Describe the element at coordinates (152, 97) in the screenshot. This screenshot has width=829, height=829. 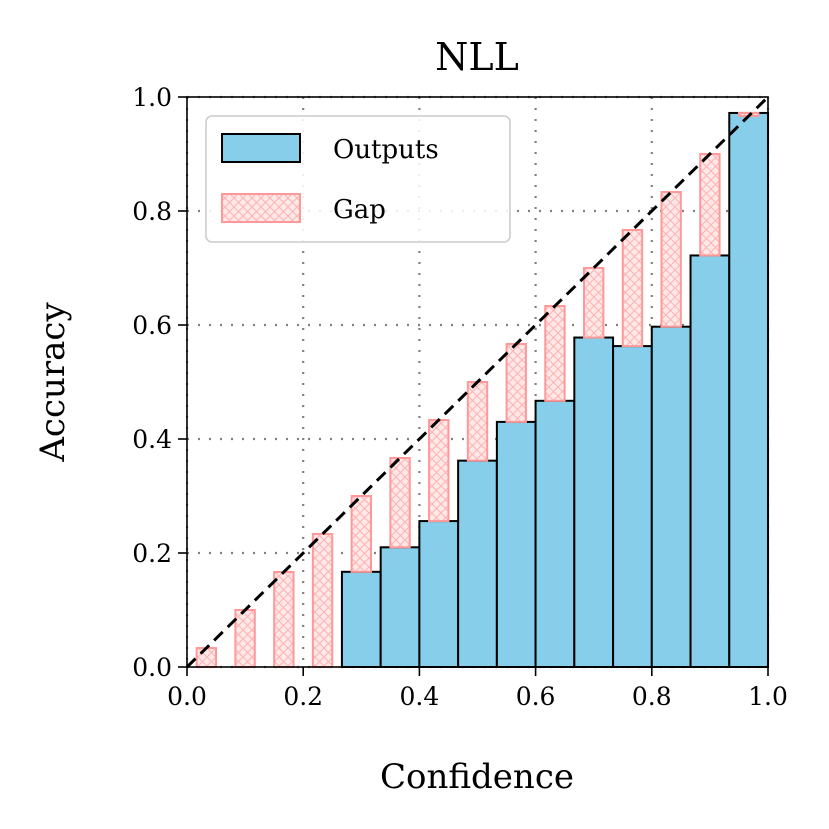
I see `y-tick-label-5: 1.0` at that location.